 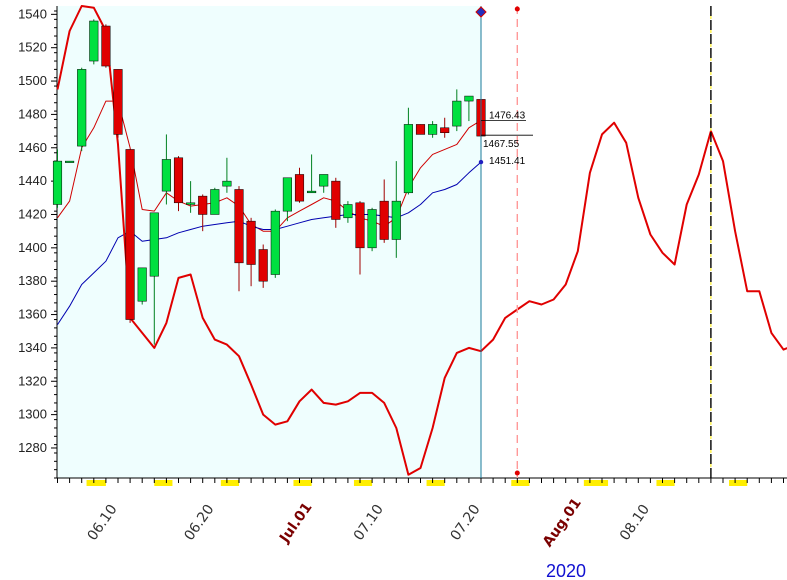 What do you see at coordinates (501, 144) in the screenshot?
I see `price-label: 1467.55` at bounding box center [501, 144].